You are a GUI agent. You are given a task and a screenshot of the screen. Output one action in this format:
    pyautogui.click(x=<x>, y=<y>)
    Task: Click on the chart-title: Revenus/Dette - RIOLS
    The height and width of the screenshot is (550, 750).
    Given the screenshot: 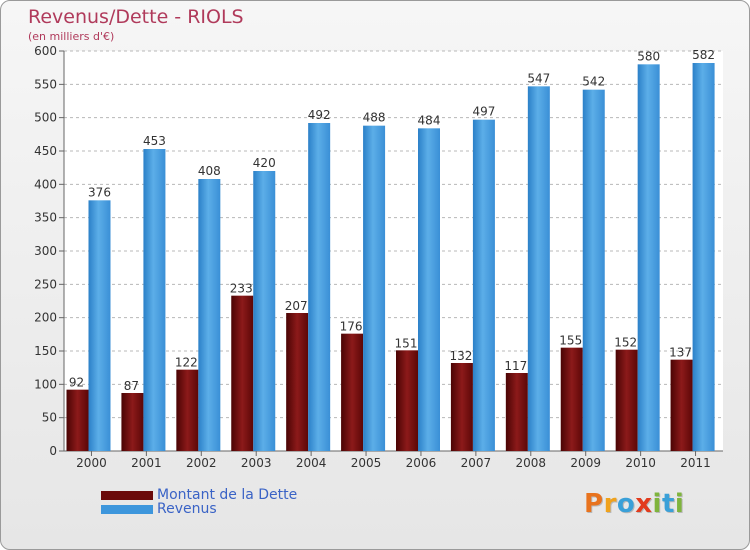 What is the action you would take?
    pyautogui.click(x=136, y=17)
    